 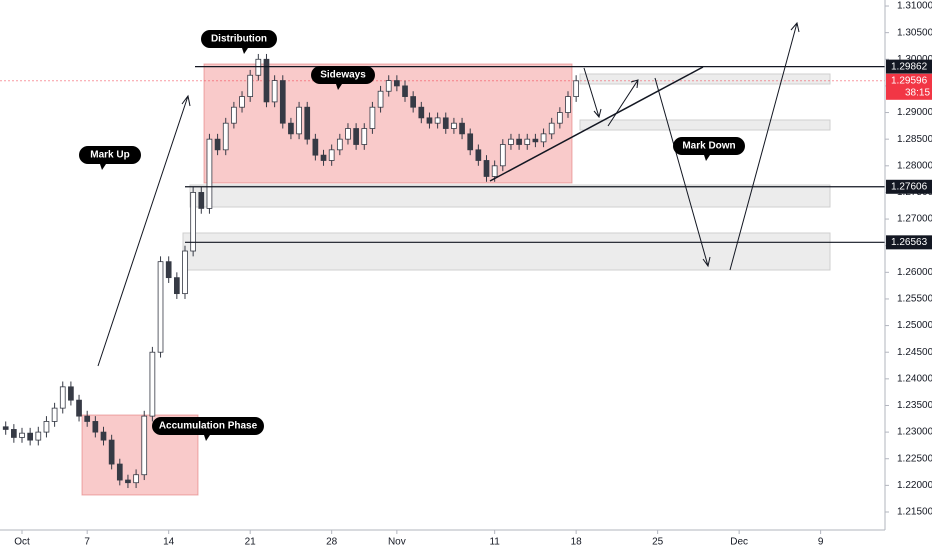 I want to click on current-price-box, so click(x=909, y=86).